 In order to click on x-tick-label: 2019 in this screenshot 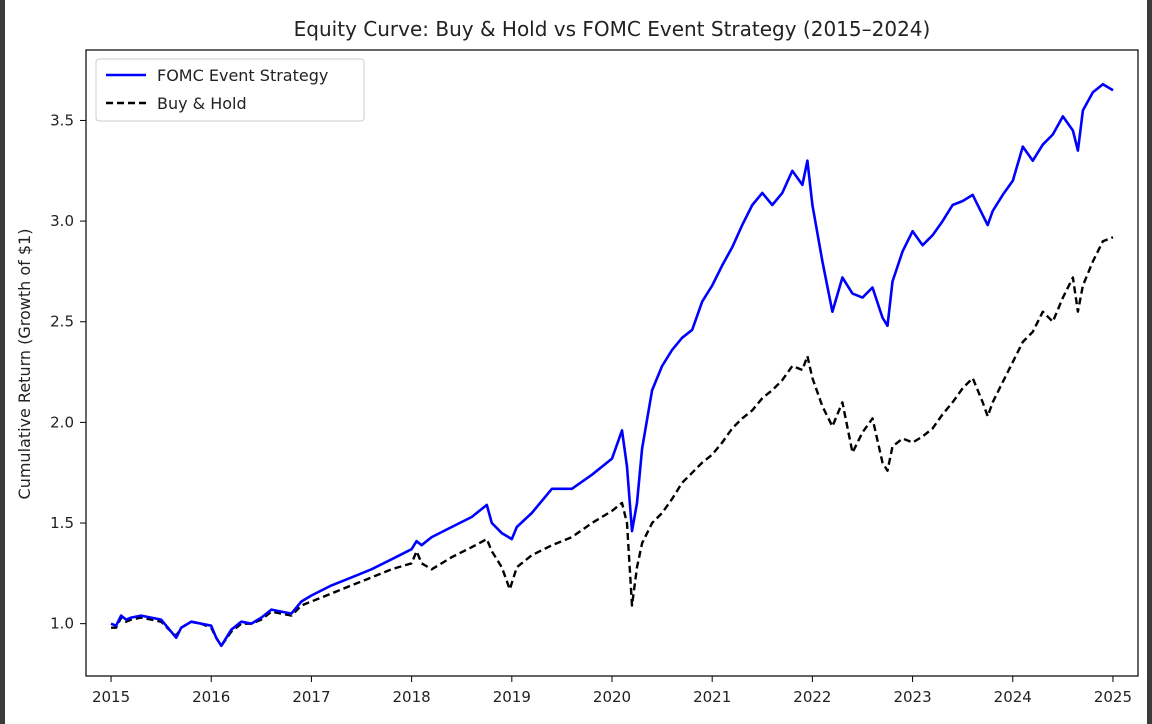, I will do `click(512, 697)`.